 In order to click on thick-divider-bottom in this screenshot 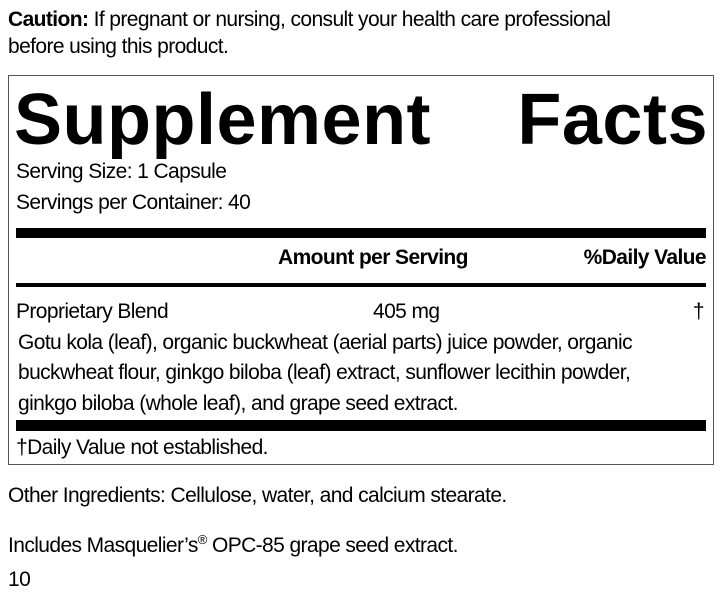, I will do `click(361, 425)`.